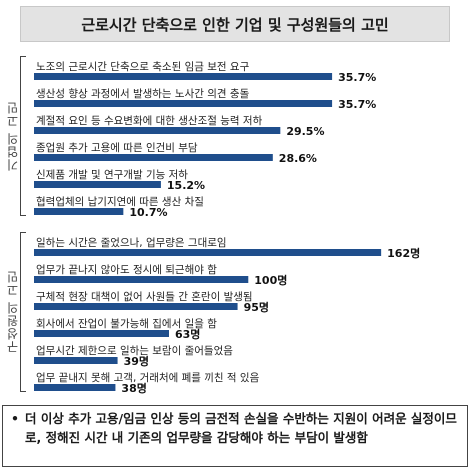  I want to click on category-label: 신제품 개발 및 연구개발 기능 저하, so click(112, 174).